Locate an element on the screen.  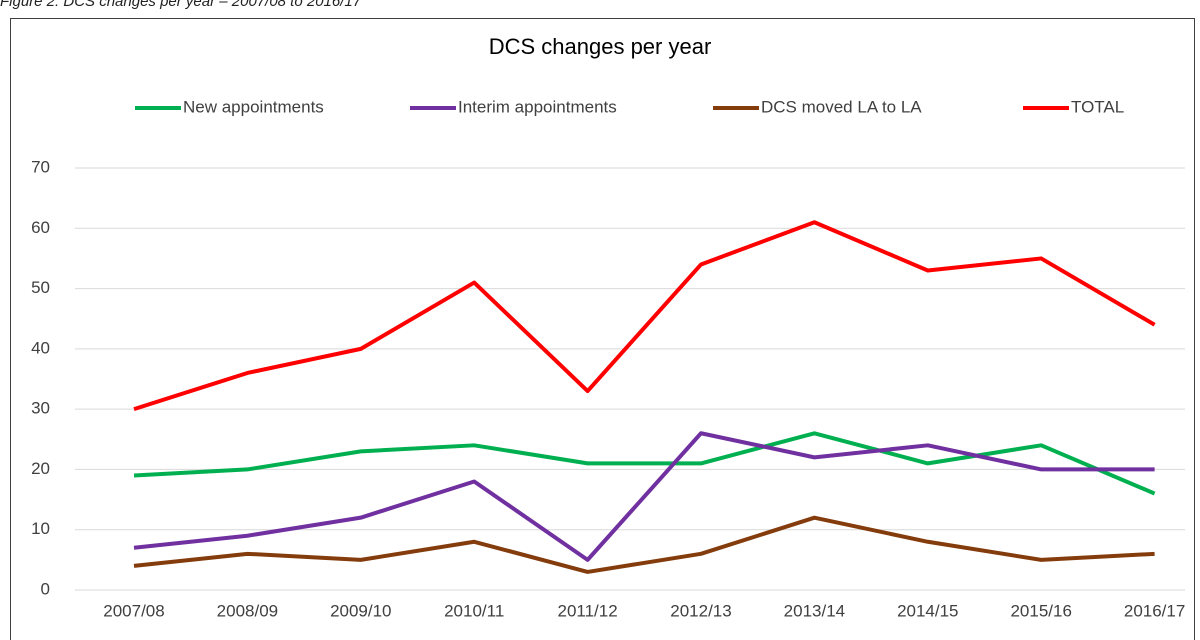
y-tick-label: 10 is located at coordinates (40, 528).